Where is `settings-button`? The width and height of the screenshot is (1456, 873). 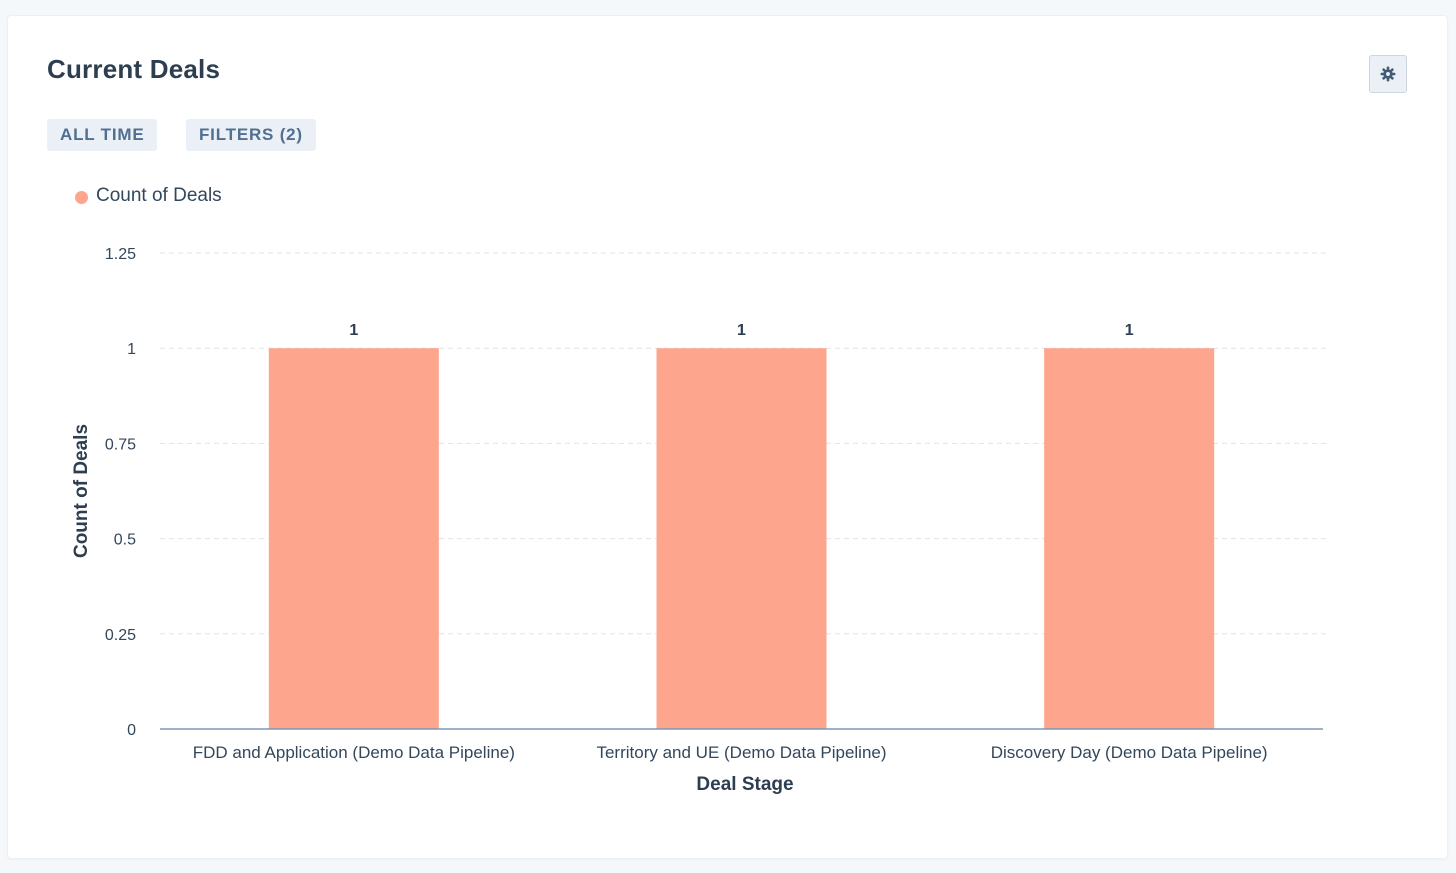
settings-button is located at coordinates (1388, 74).